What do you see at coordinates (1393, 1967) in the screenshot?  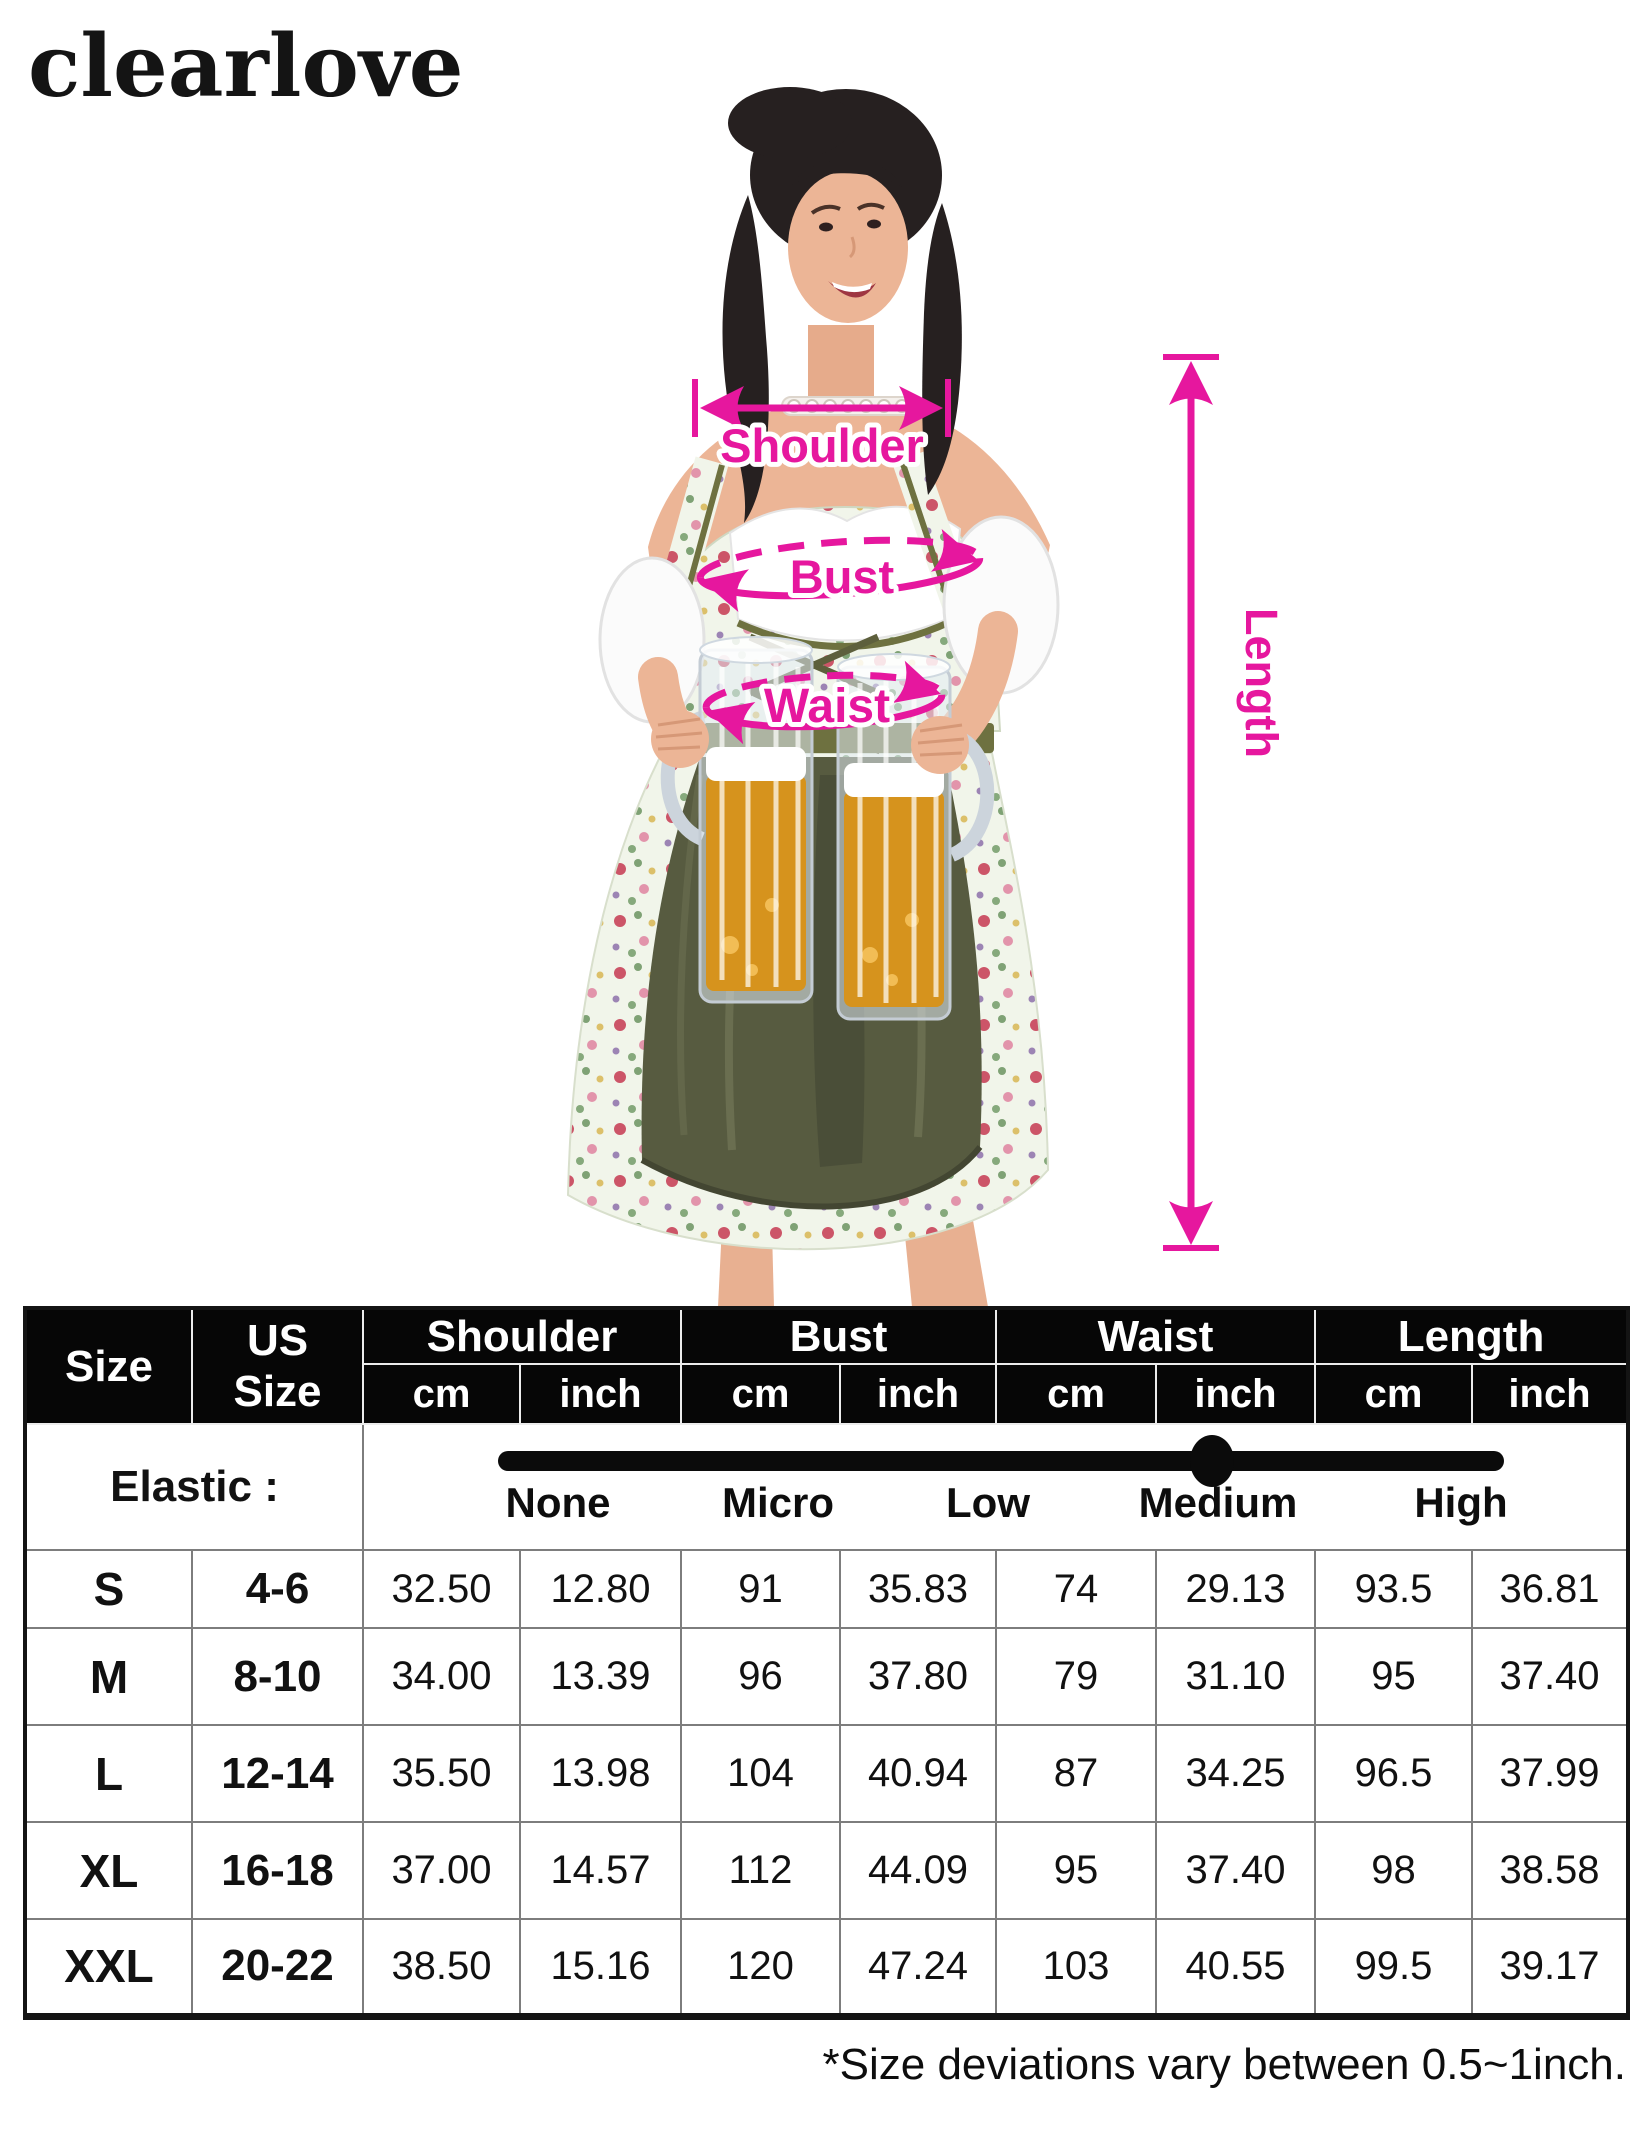 I see `measurement-cell: 99.5` at bounding box center [1393, 1967].